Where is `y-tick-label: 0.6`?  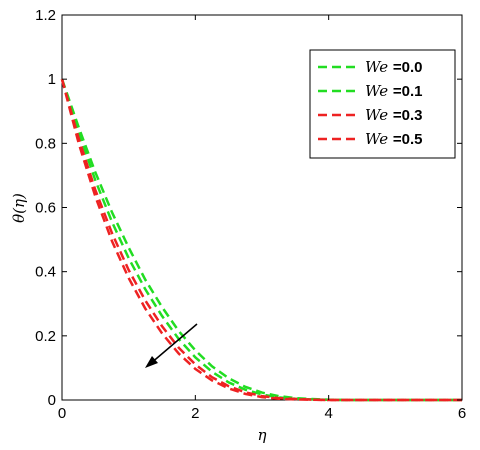 y-tick-label: 0.6 is located at coordinates (45, 208).